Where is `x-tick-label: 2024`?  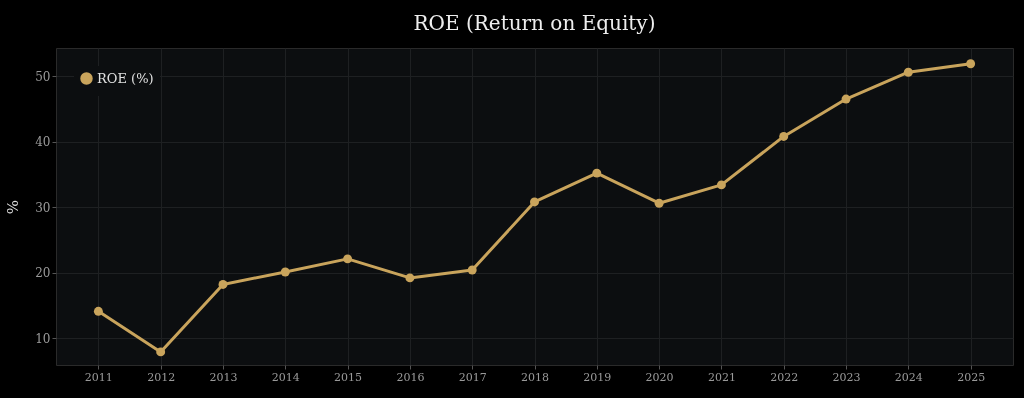 x-tick-label: 2024 is located at coordinates (908, 377).